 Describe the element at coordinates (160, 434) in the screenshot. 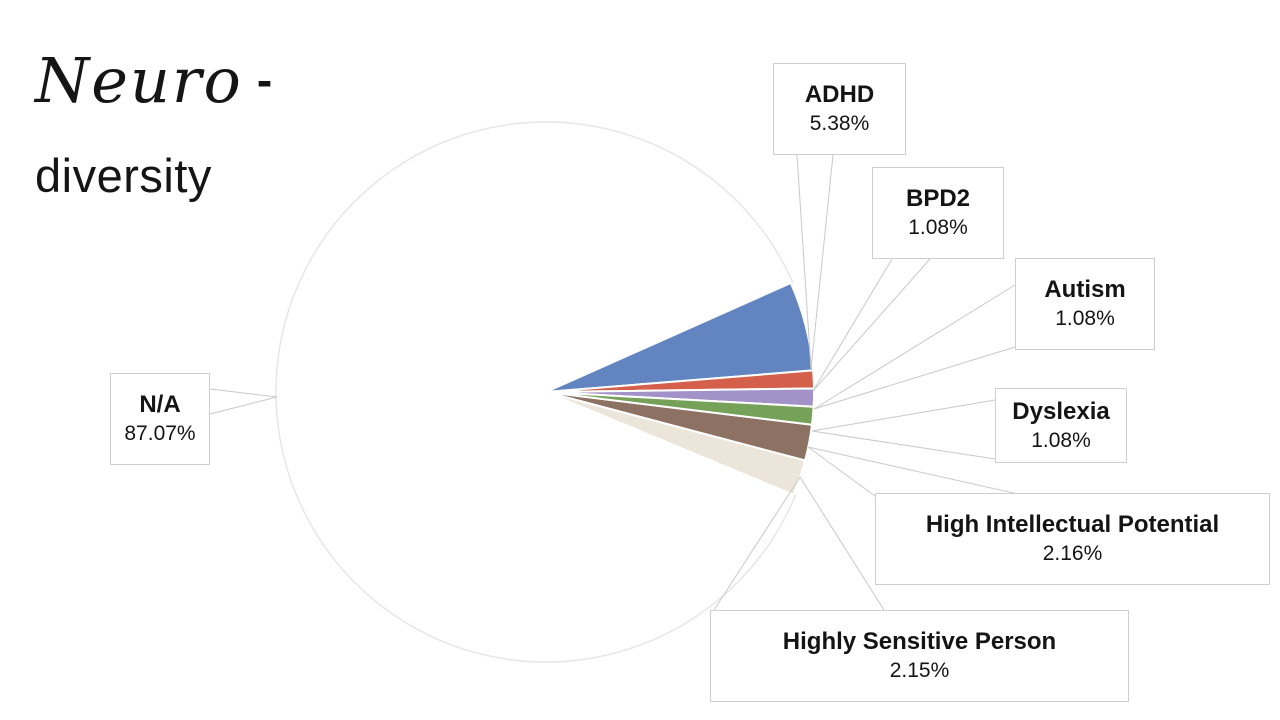

I see `callout-value: 87.07%` at that location.